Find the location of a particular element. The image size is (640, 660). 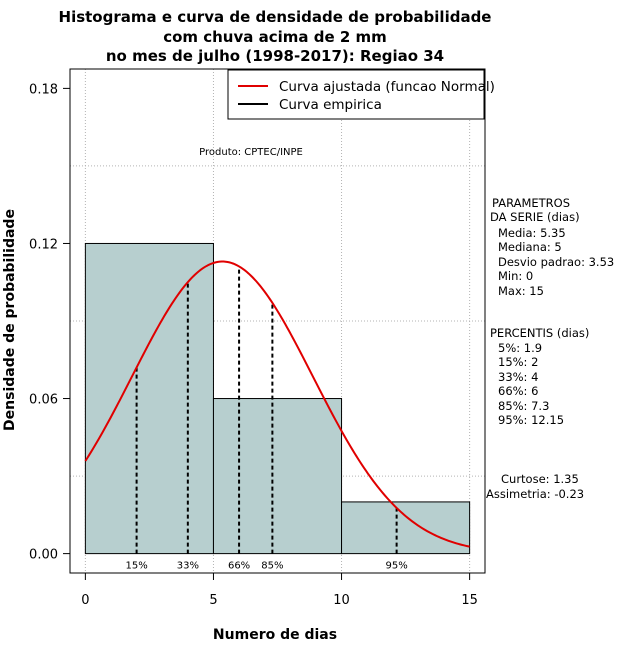

percentil-5: 5%: 1.9 is located at coordinates (520, 348).